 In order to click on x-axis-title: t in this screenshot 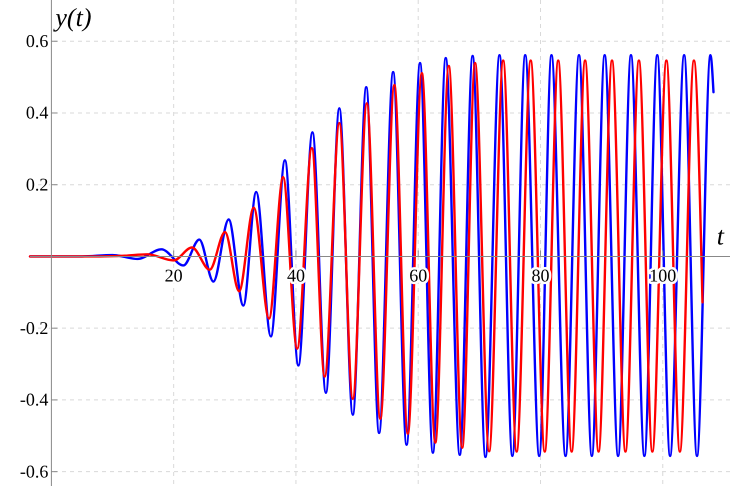, I will do `click(720, 235)`.